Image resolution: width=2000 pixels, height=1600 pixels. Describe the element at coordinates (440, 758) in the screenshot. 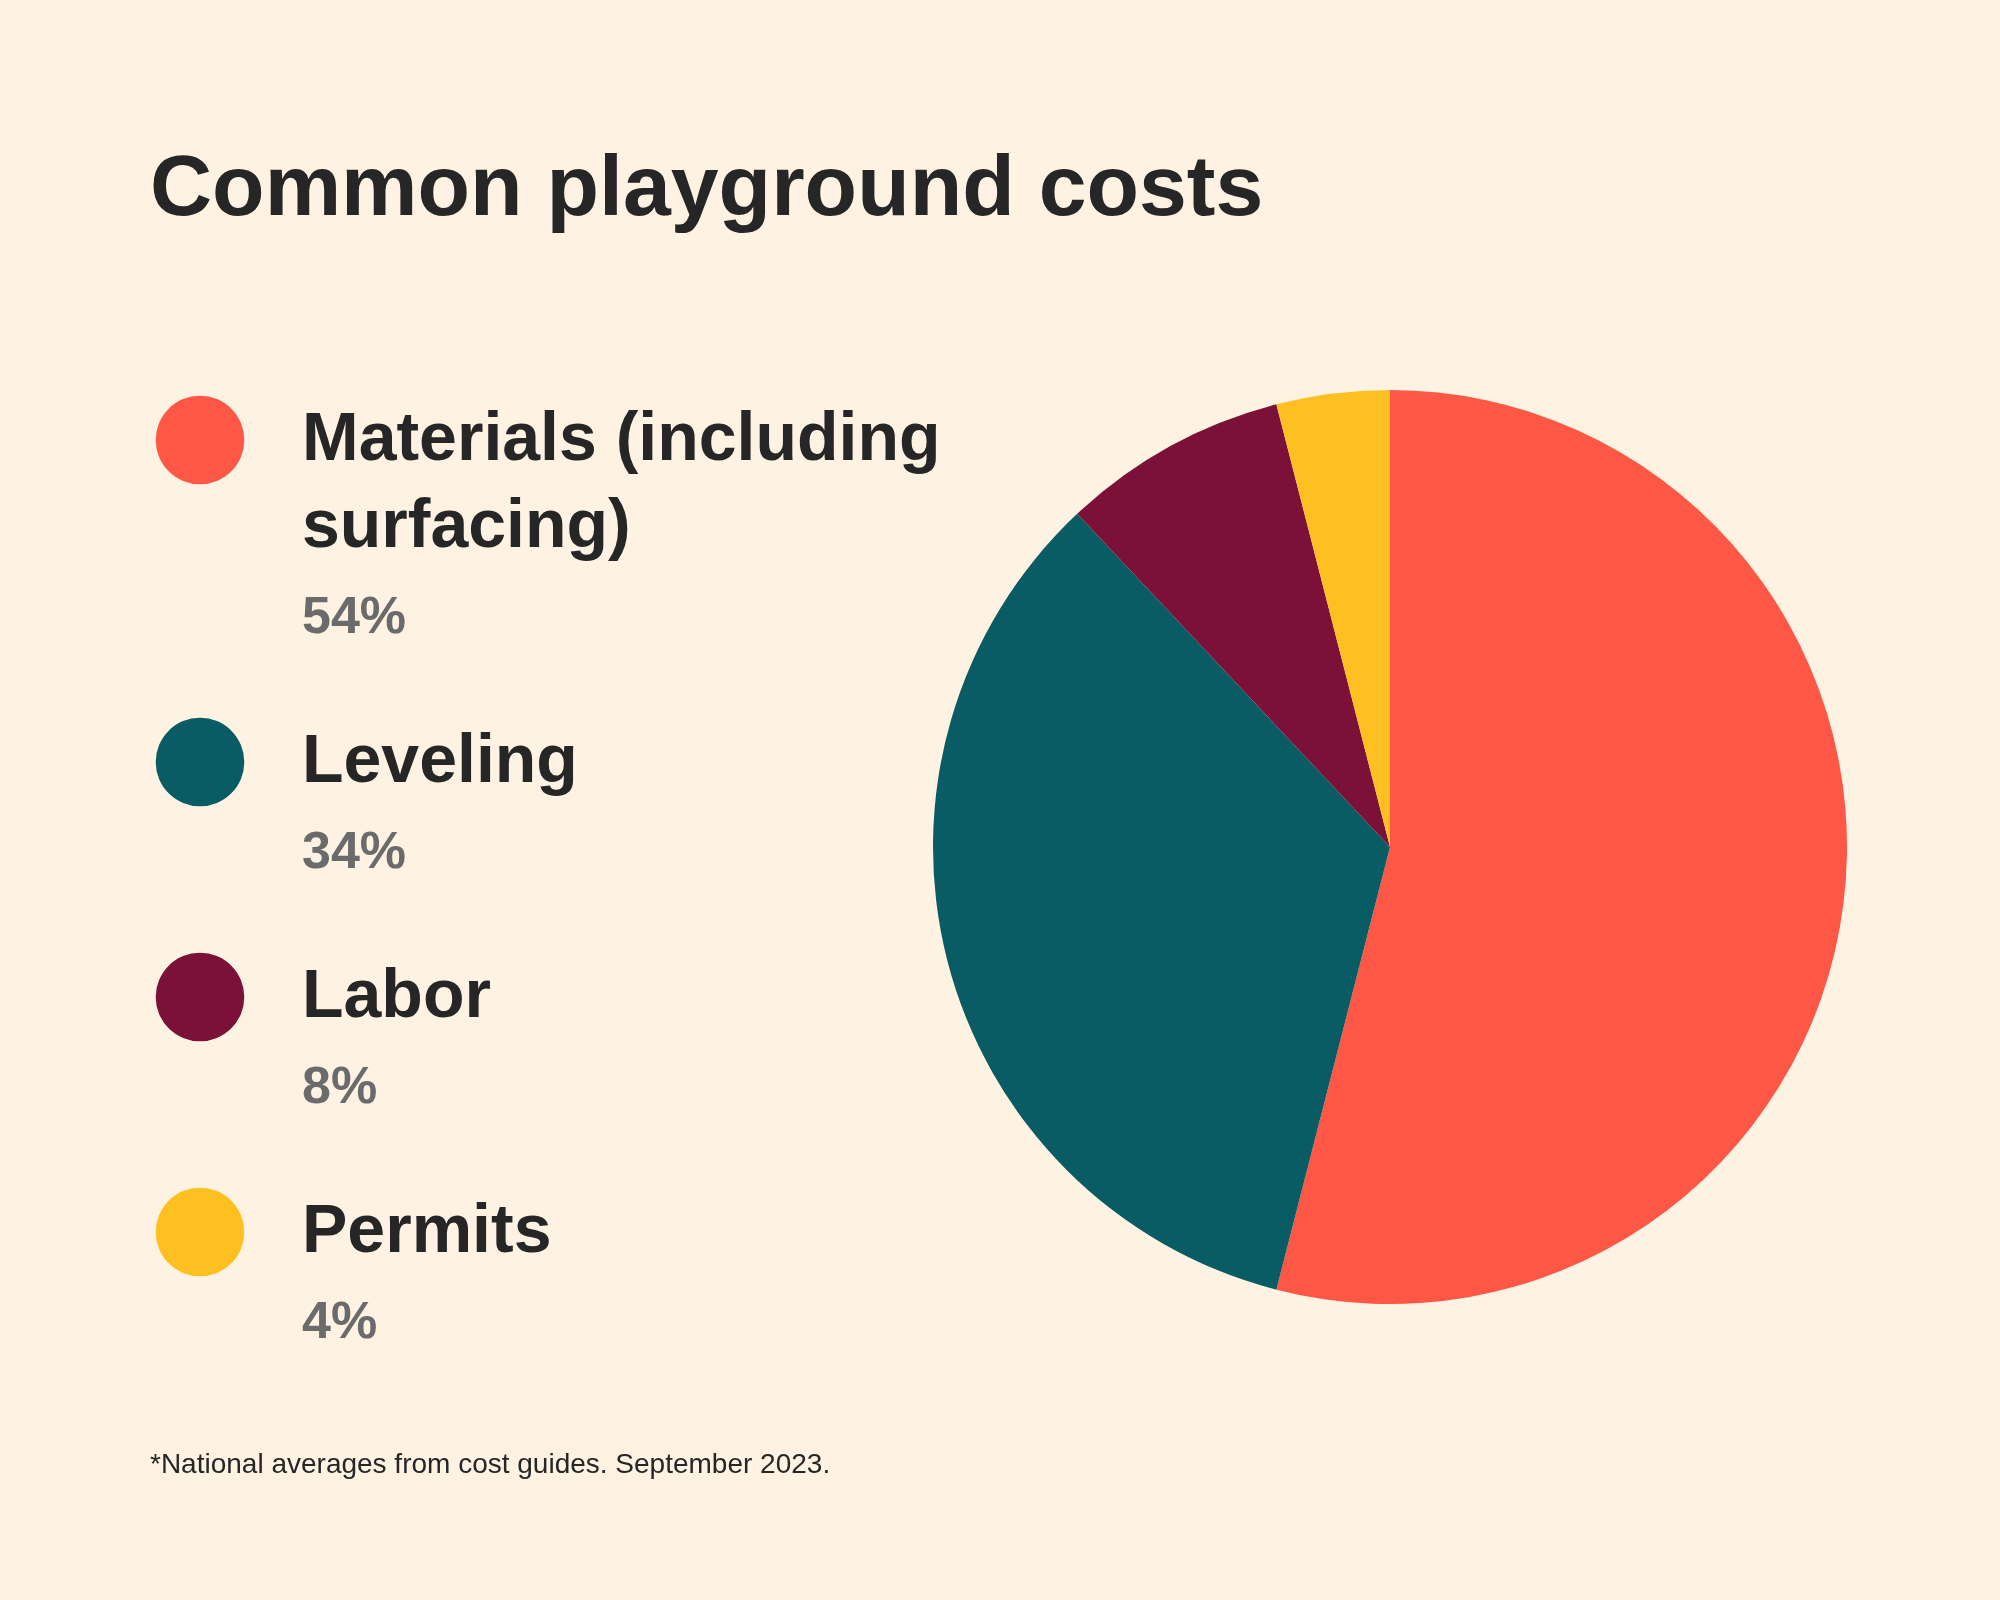

I see `legend-label: Leveling` at that location.